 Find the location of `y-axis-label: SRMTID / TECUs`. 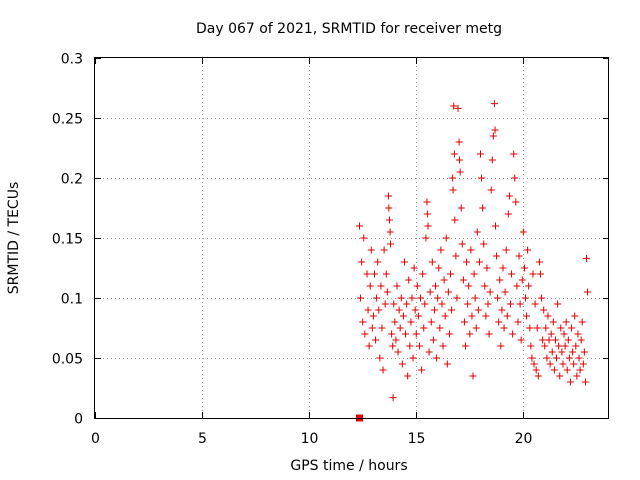

y-axis-label: SRMTID / TECUs is located at coordinates (14, 238).